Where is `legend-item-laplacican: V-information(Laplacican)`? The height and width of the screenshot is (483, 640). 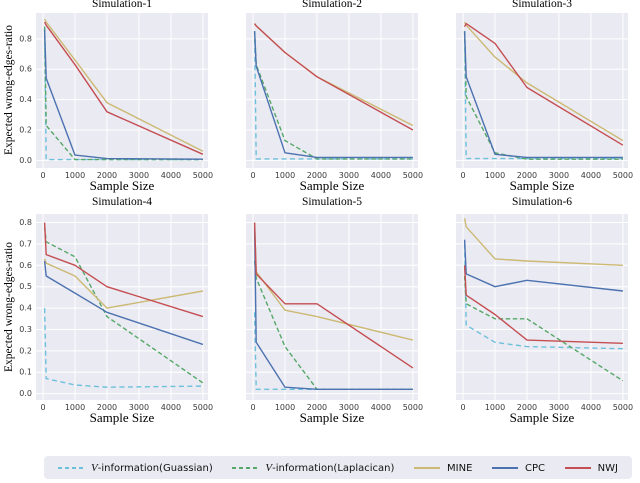 legend-item-laplacican: V-information(Laplacican) is located at coordinates (313, 468).